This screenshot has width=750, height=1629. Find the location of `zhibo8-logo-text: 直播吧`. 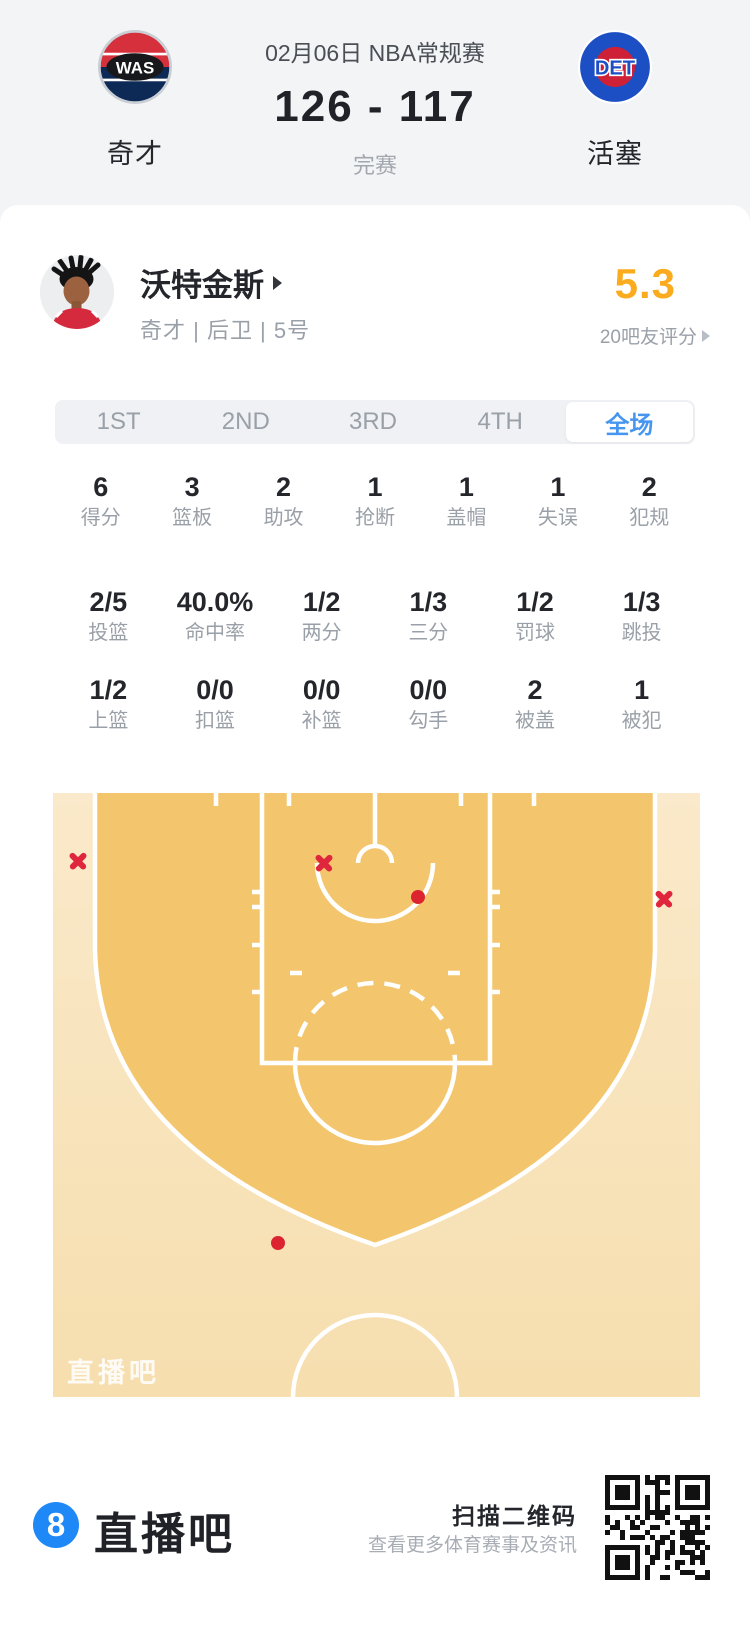

zhibo8-logo-text: 直播吧 is located at coordinates (164, 1534).